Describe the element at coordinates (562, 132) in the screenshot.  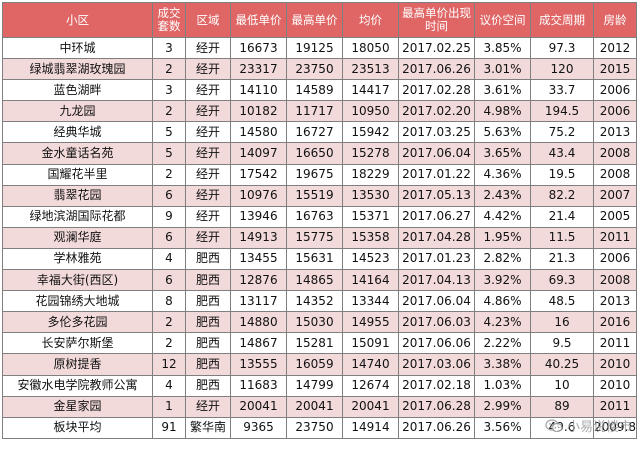
I see `table-cell: 75.2` at that location.